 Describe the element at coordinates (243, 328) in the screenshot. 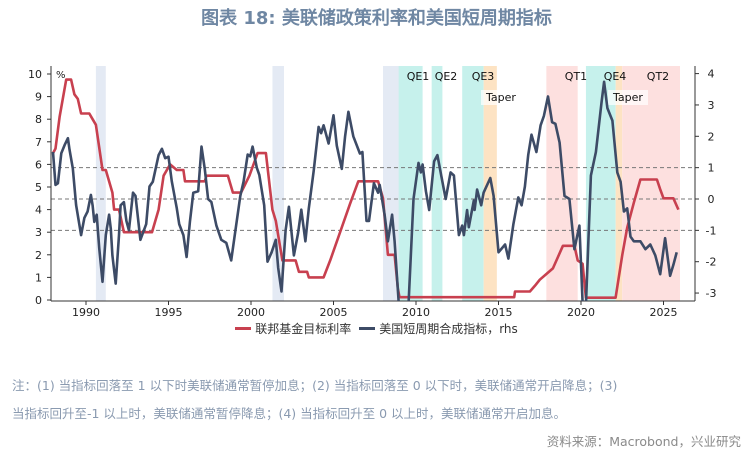

I see `legend-swatch-fed-rate` at that location.